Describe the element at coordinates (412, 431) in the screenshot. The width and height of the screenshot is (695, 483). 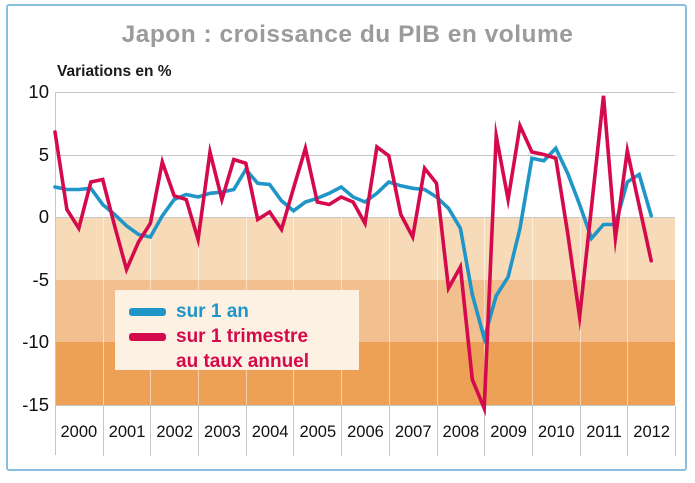
I see `x-year-label: 2007` at that location.